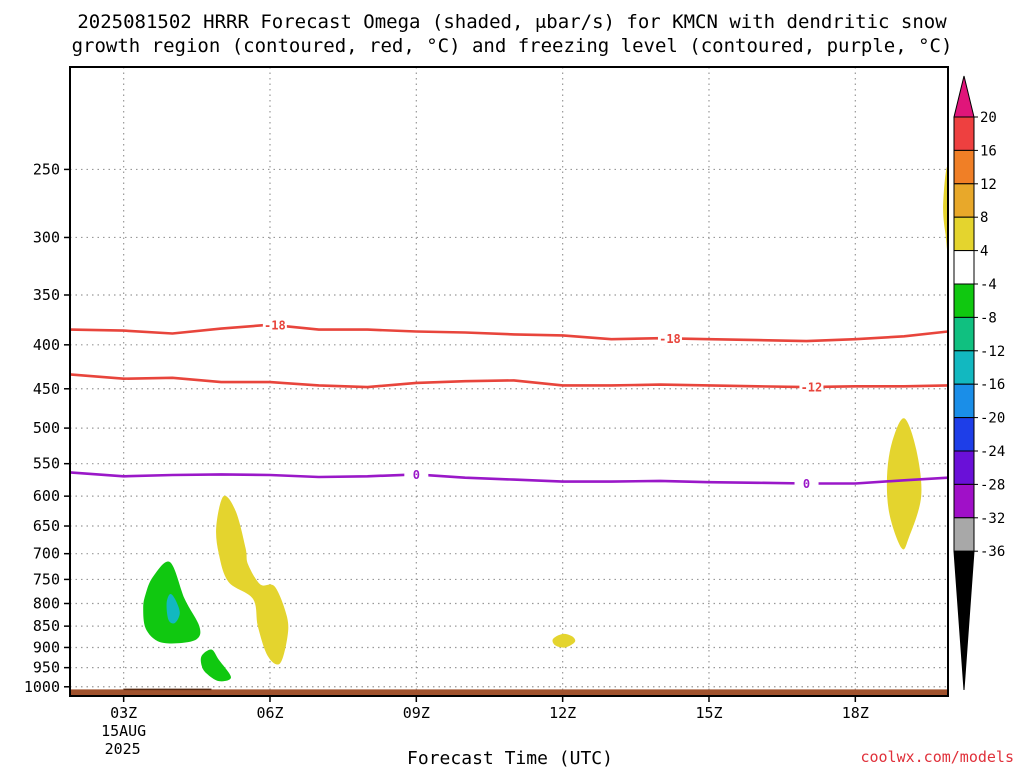  Describe the element at coordinates (46, 626) in the screenshot. I see `y-tick-label-850: 850` at that location.